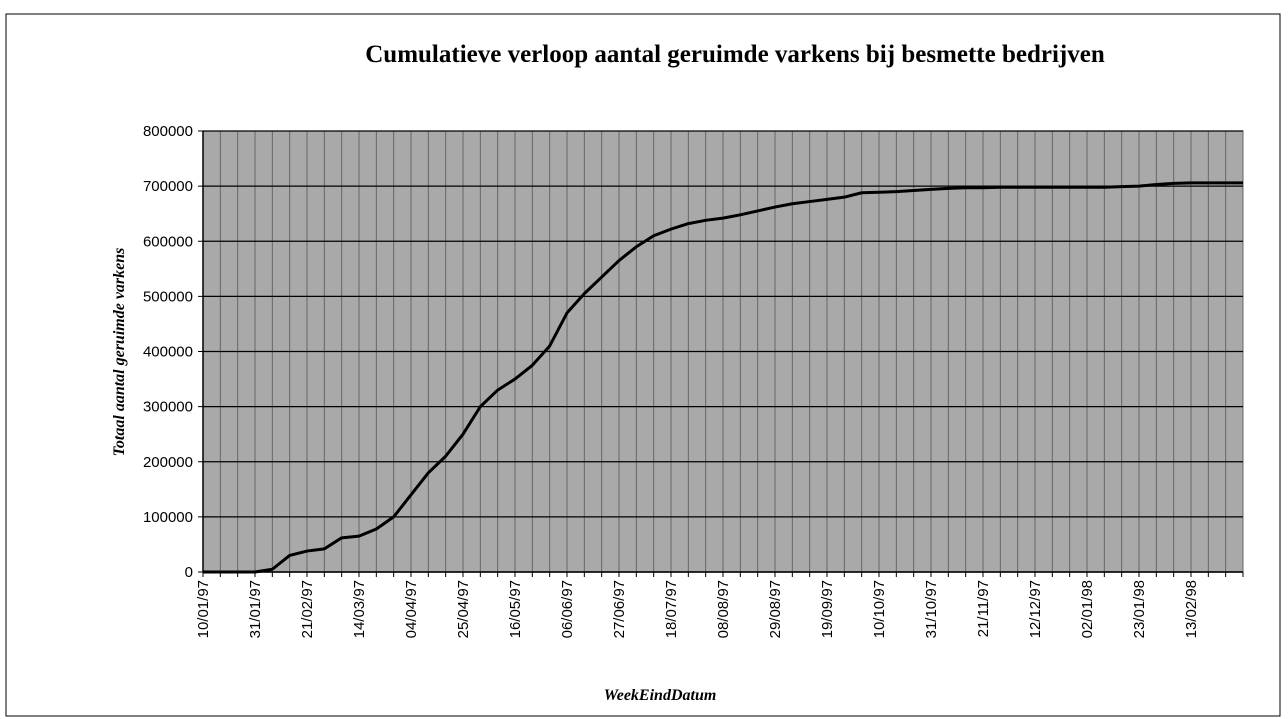 Image resolution: width=1288 pixels, height=719 pixels. Describe the element at coordinates (168, 241) in the screenshot. I see `y-tick-label: 600000` at that location.